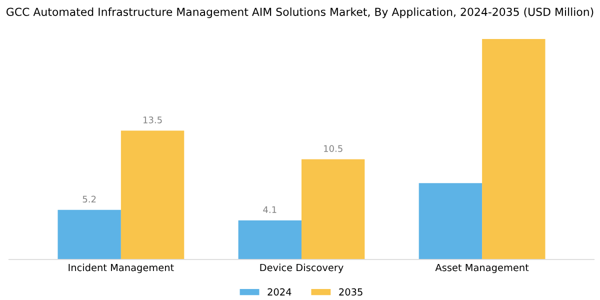 This screenshot has height=300, width=600. What do you see at coordinates (302, 269) in the screenshot?
I see `x-tick-label: Device Discovery` at bounding box center [302, 269].